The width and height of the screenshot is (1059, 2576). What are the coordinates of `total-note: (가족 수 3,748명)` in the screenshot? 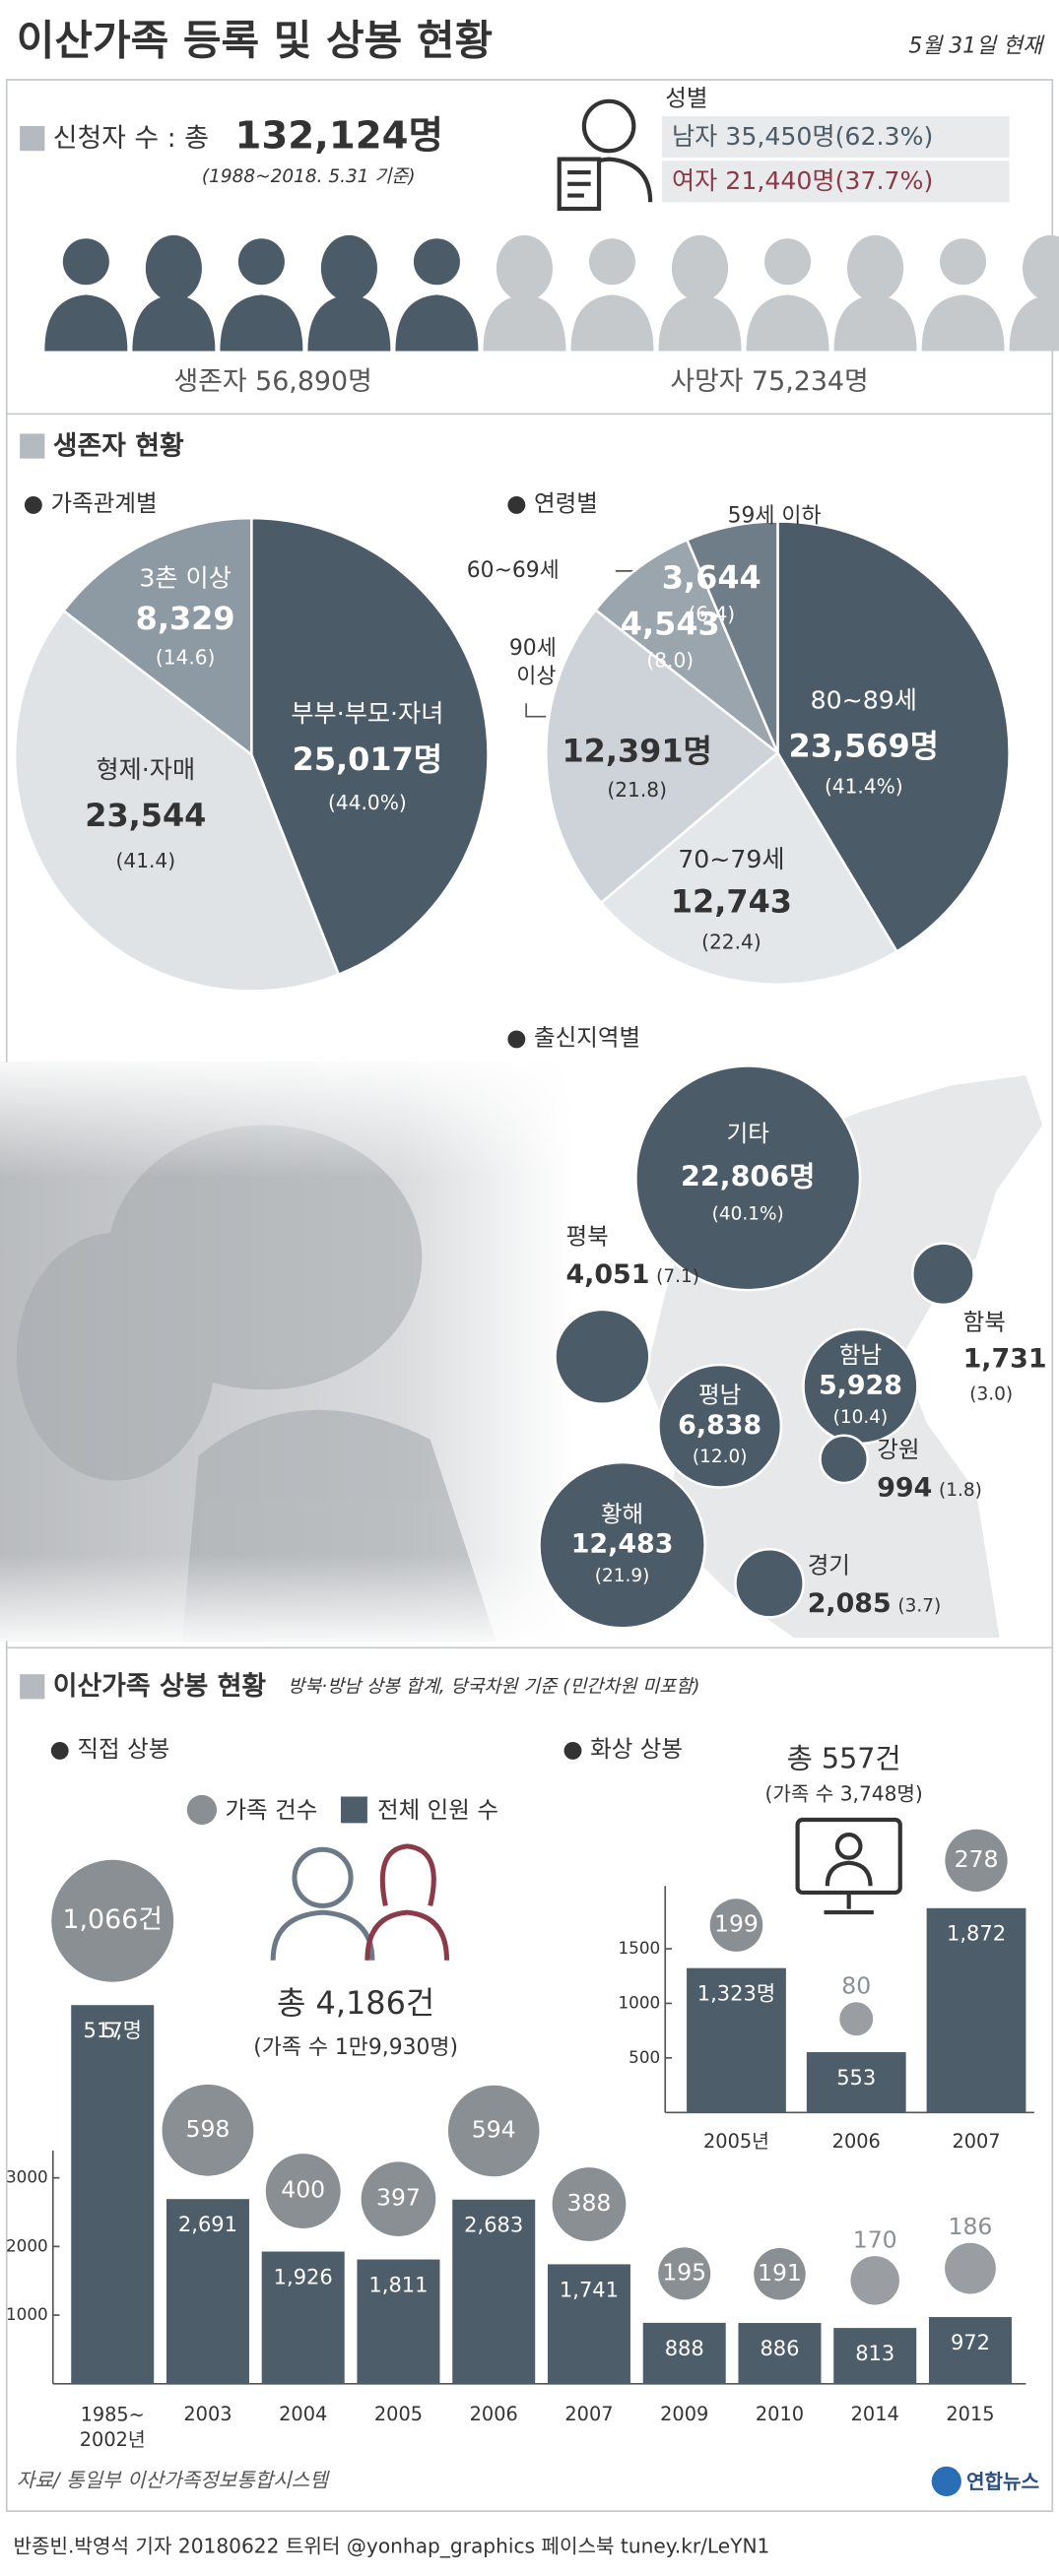 It's located at (843, 1793).